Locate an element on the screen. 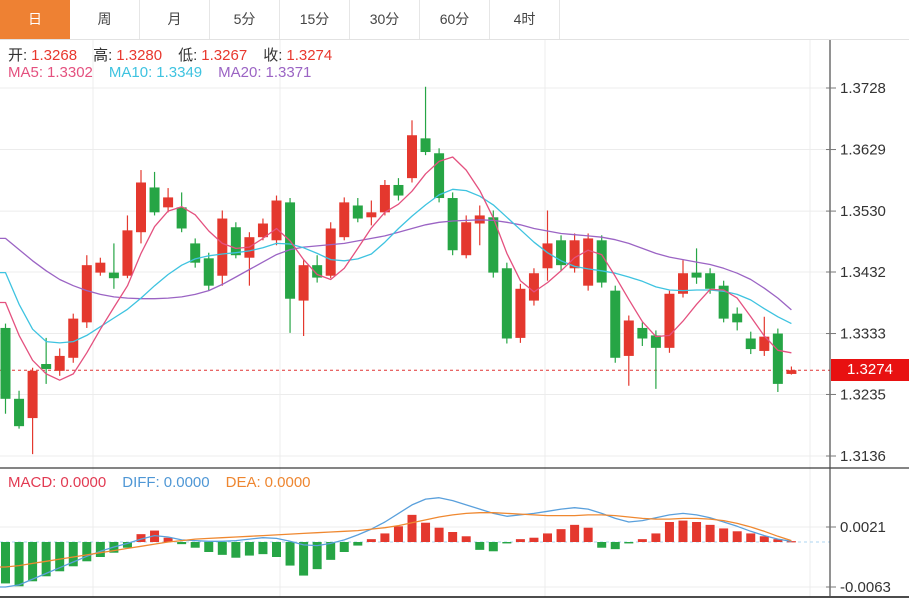 This screenshot has height=602, width=909. ma-readout: MA5: 1.3302 MA10: 1.3349 MA20: 1.3371 is located at coordinates (161, 72).